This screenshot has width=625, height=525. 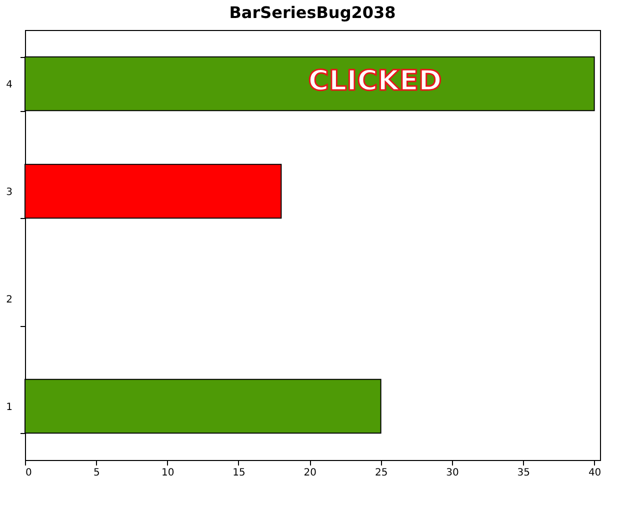 I want to click on annotation: CLICKED, so click(x=375, y=80).